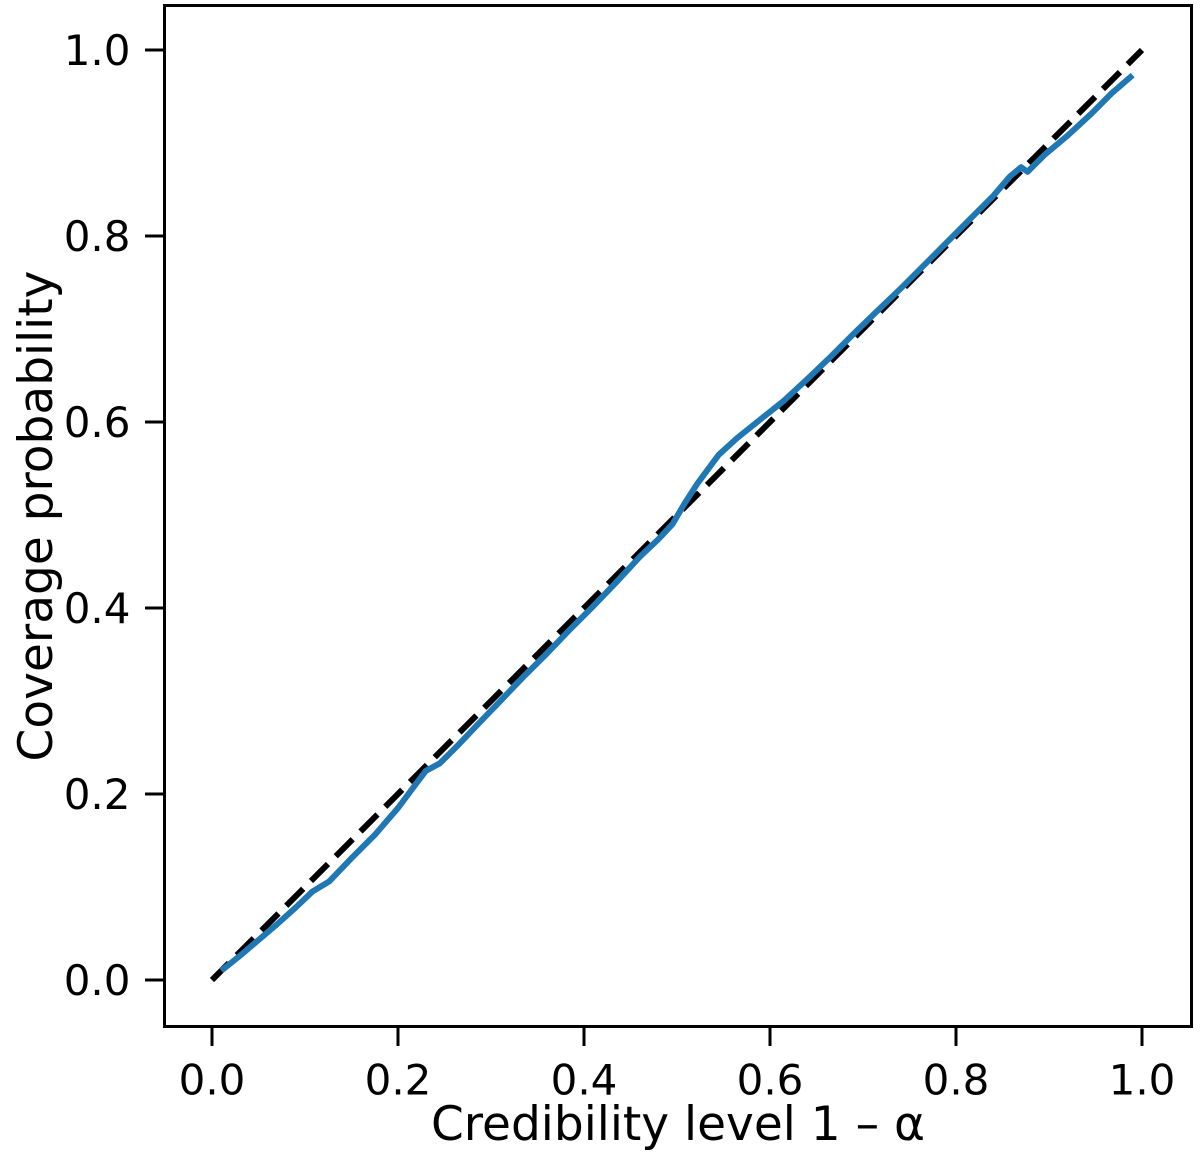  Describe the element at coordinates (97, 980) in the screenshot. I see `y-tick-label: 0.0` at that location.